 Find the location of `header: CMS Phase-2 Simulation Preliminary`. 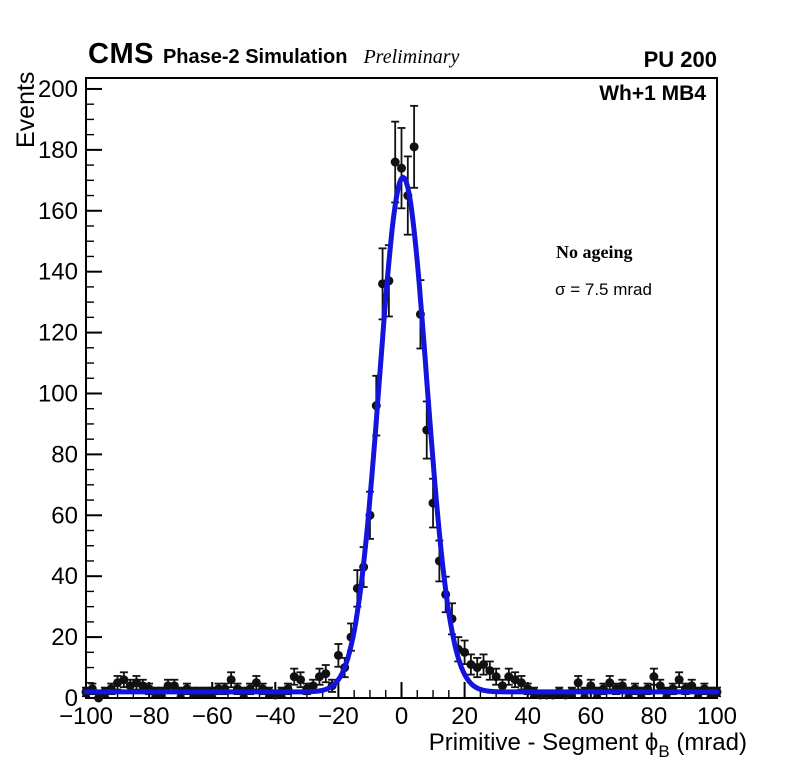

header: CMS Phase-2 Simulation Preliminary is located at coordinates (273, 54).